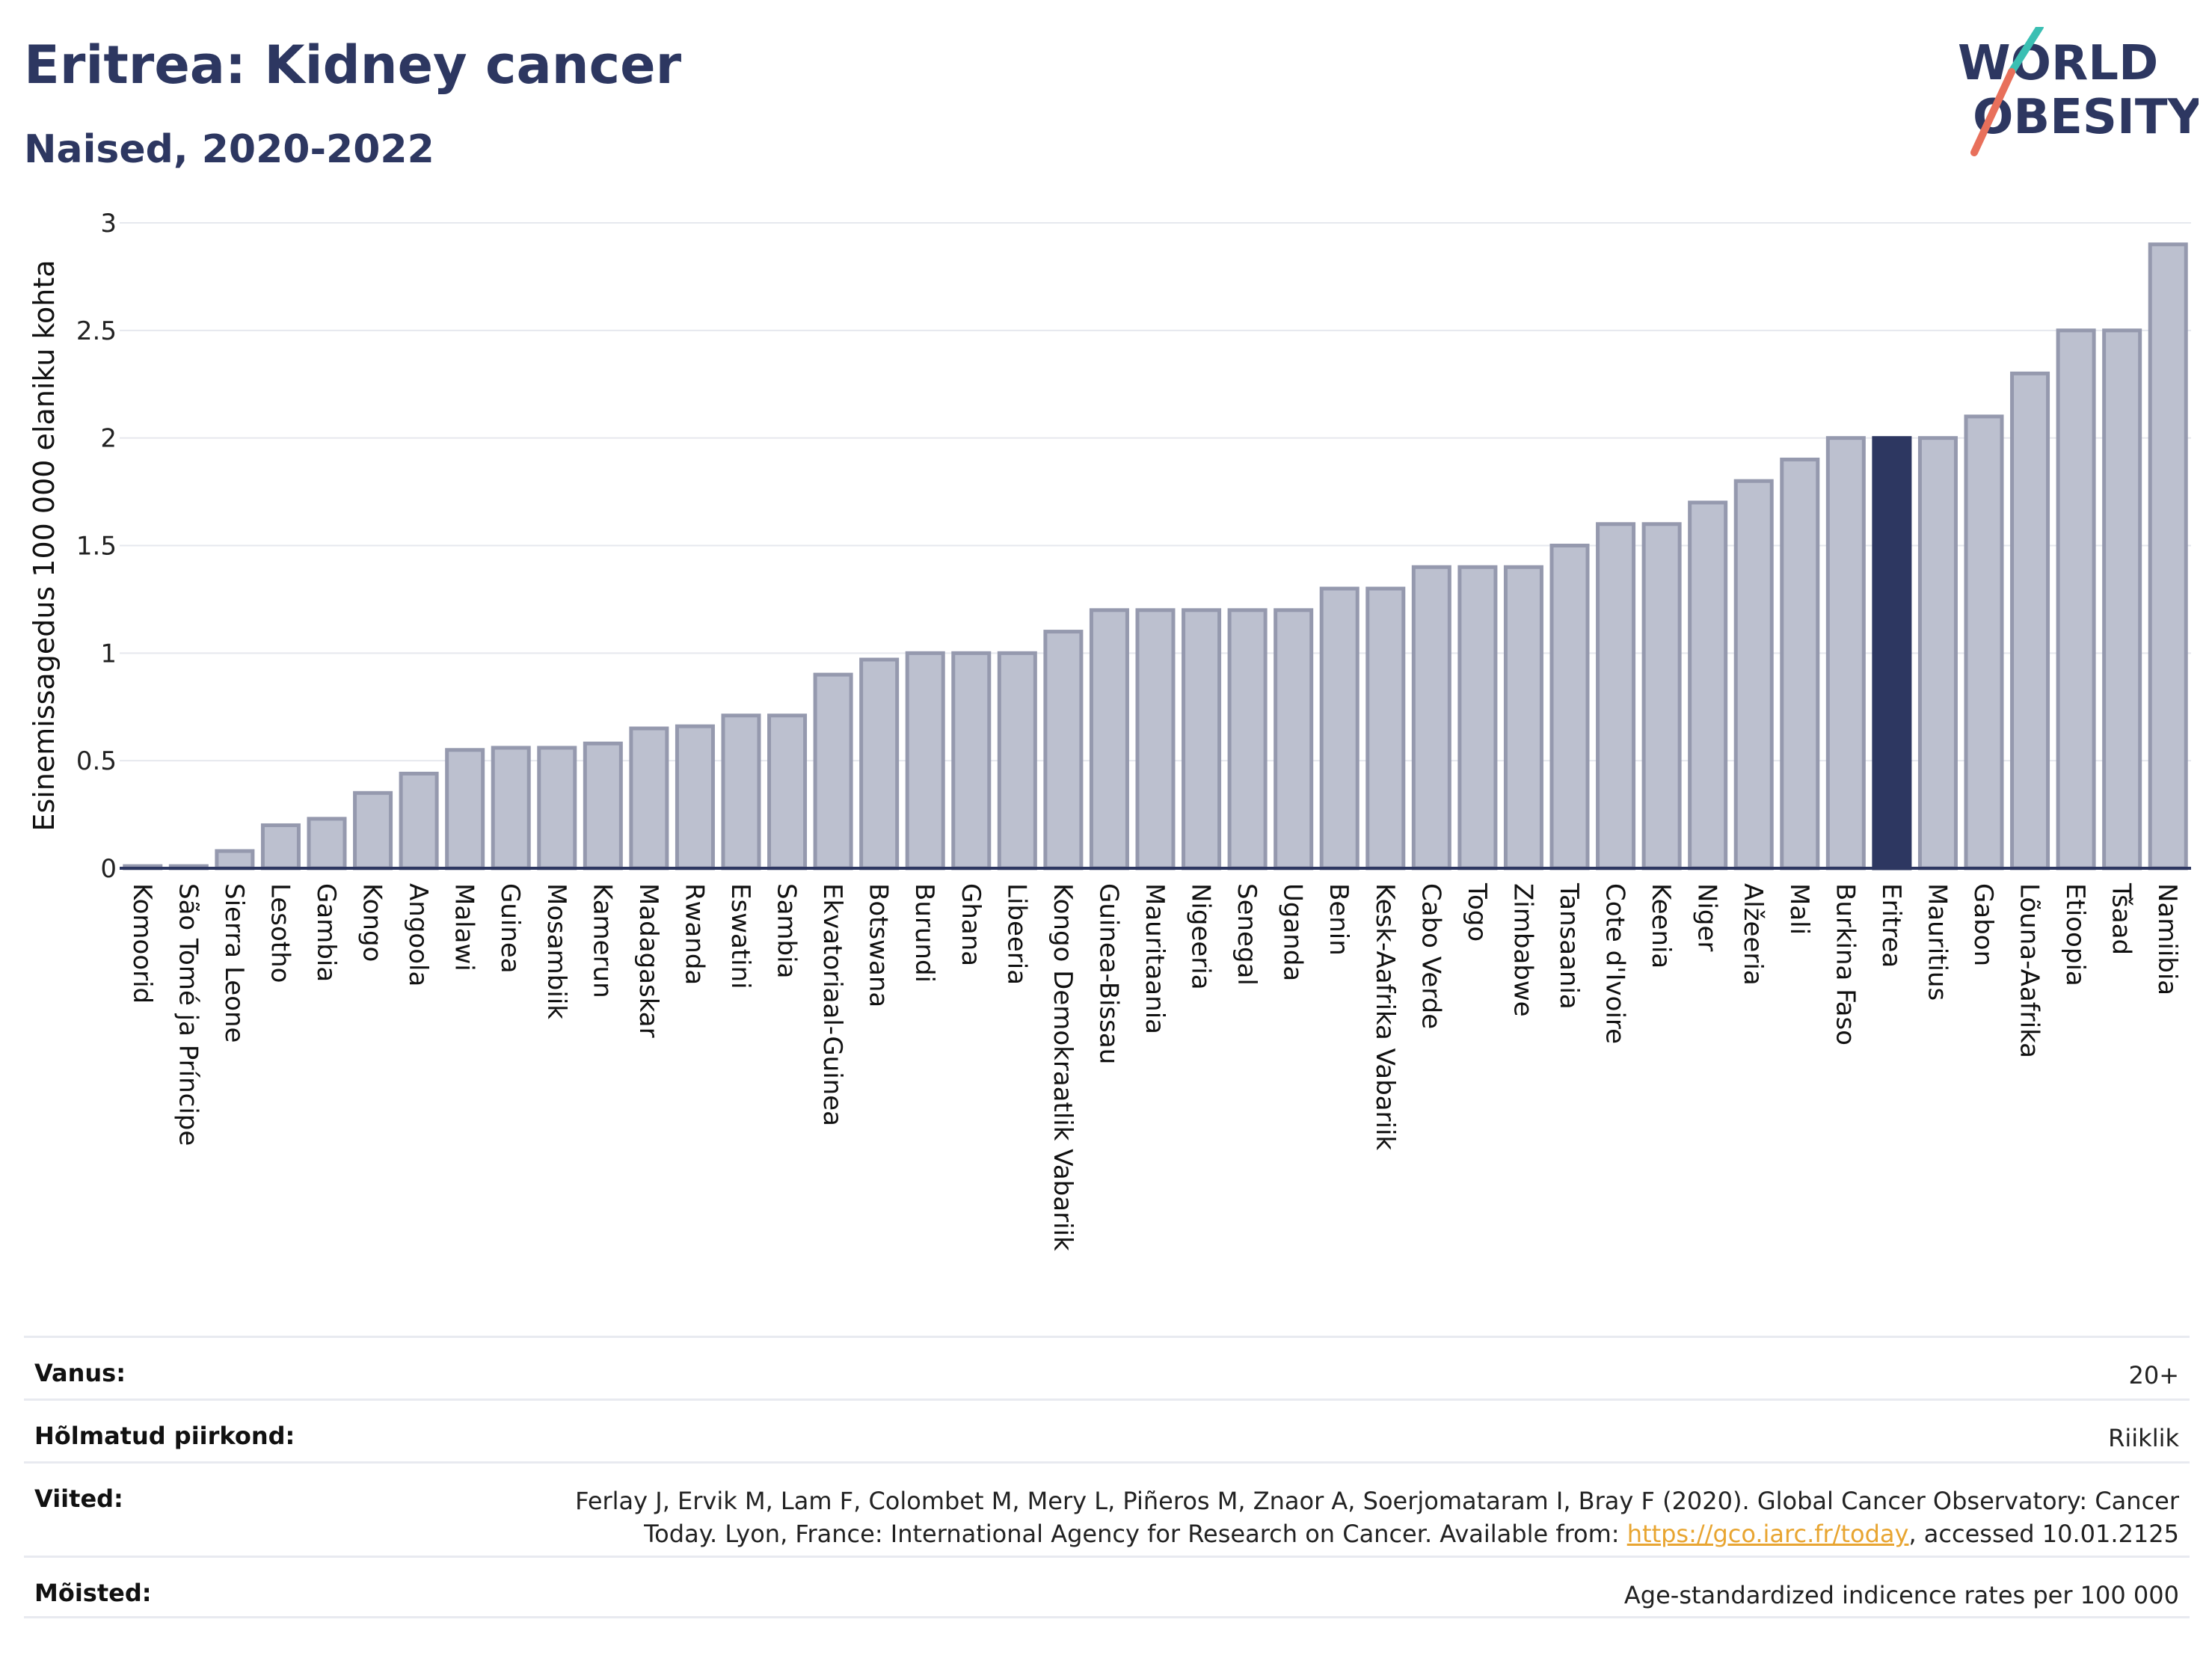 The image size is (2212, 1655). Describe the element at coordinates (787, 792) in the screenshot. I see `bar-sambia` at that location.